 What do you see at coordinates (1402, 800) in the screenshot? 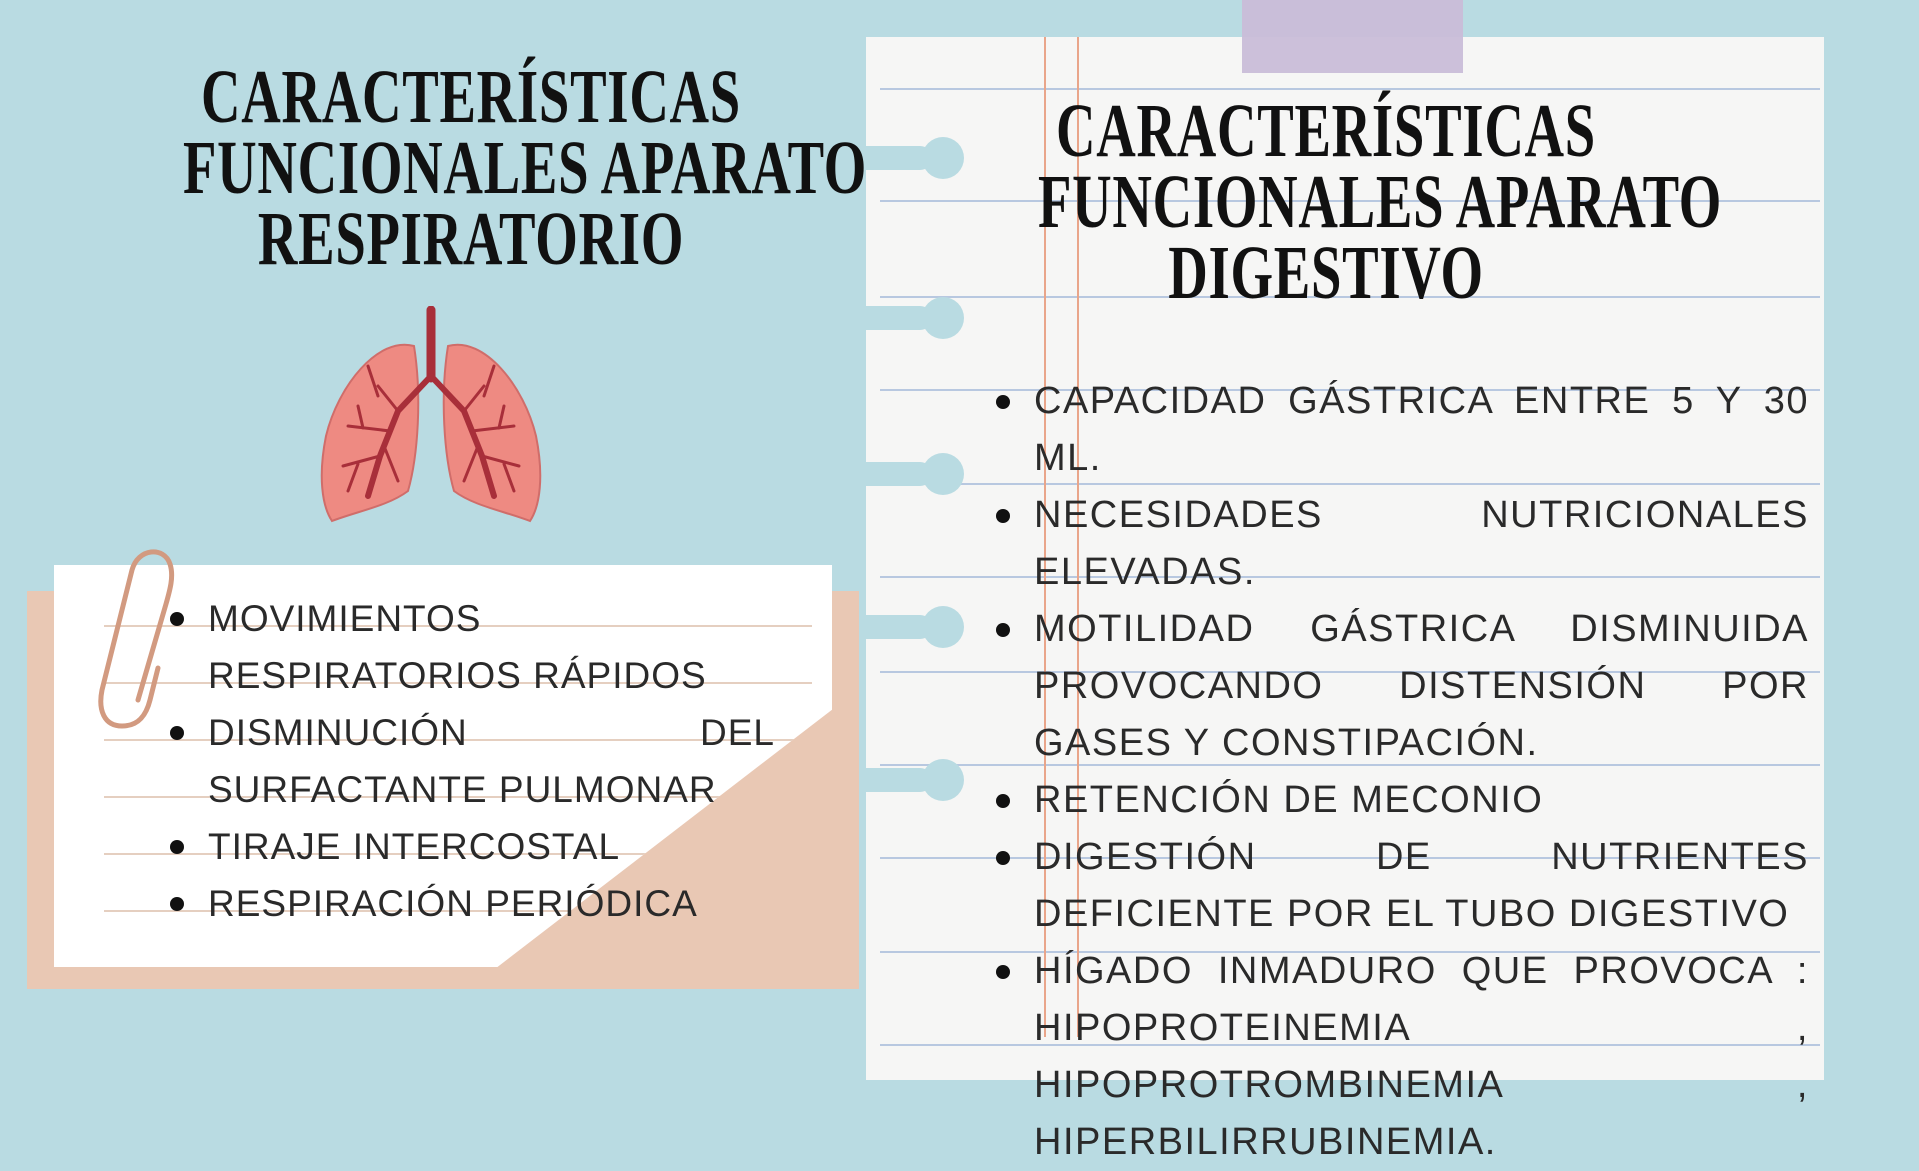
I see `list-item: RETENCIÓN DE MECONIO` at bounding box center [1402, 800].